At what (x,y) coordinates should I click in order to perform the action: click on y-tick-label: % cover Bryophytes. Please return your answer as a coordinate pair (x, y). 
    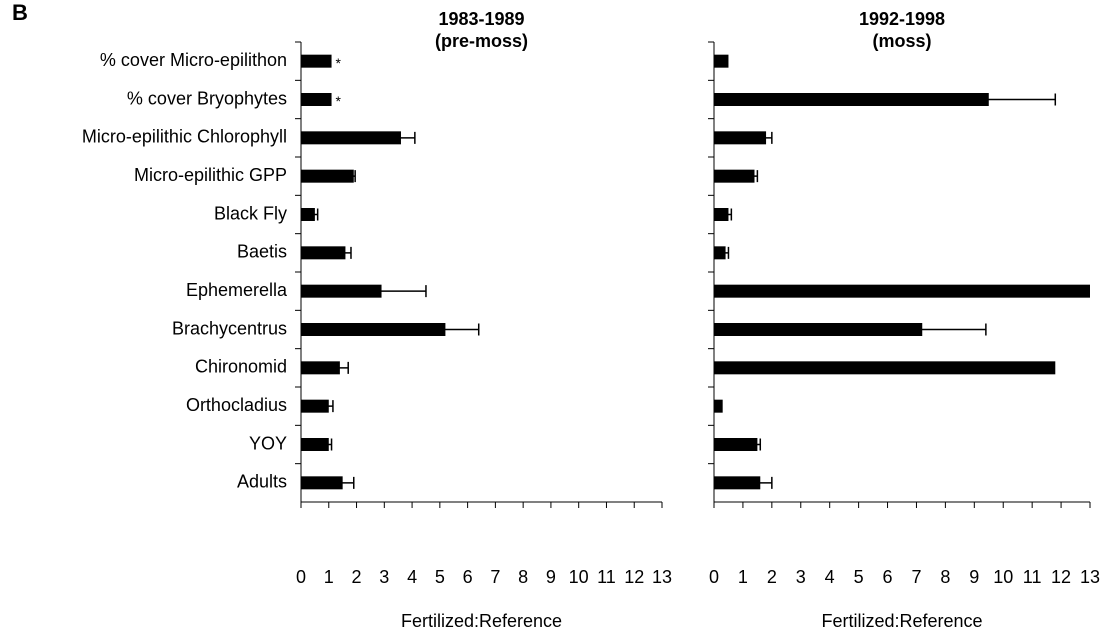
    Looking at the image, I should click on (207, 98).